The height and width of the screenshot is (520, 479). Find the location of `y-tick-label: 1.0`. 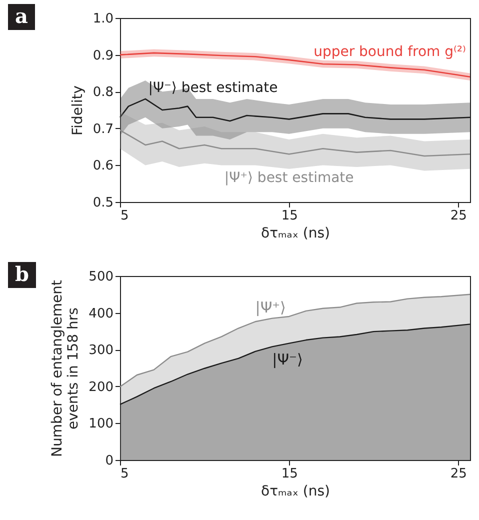

y-tick-label: 1.0 is located at coordinates (103, 19).